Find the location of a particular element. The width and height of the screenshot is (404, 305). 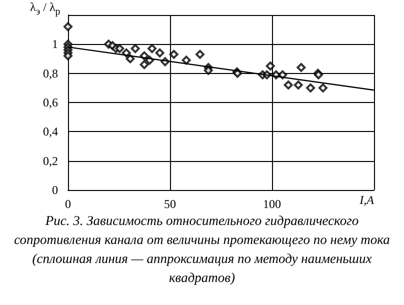

y-tick-label: 0 is located at coordinates (55, 190).